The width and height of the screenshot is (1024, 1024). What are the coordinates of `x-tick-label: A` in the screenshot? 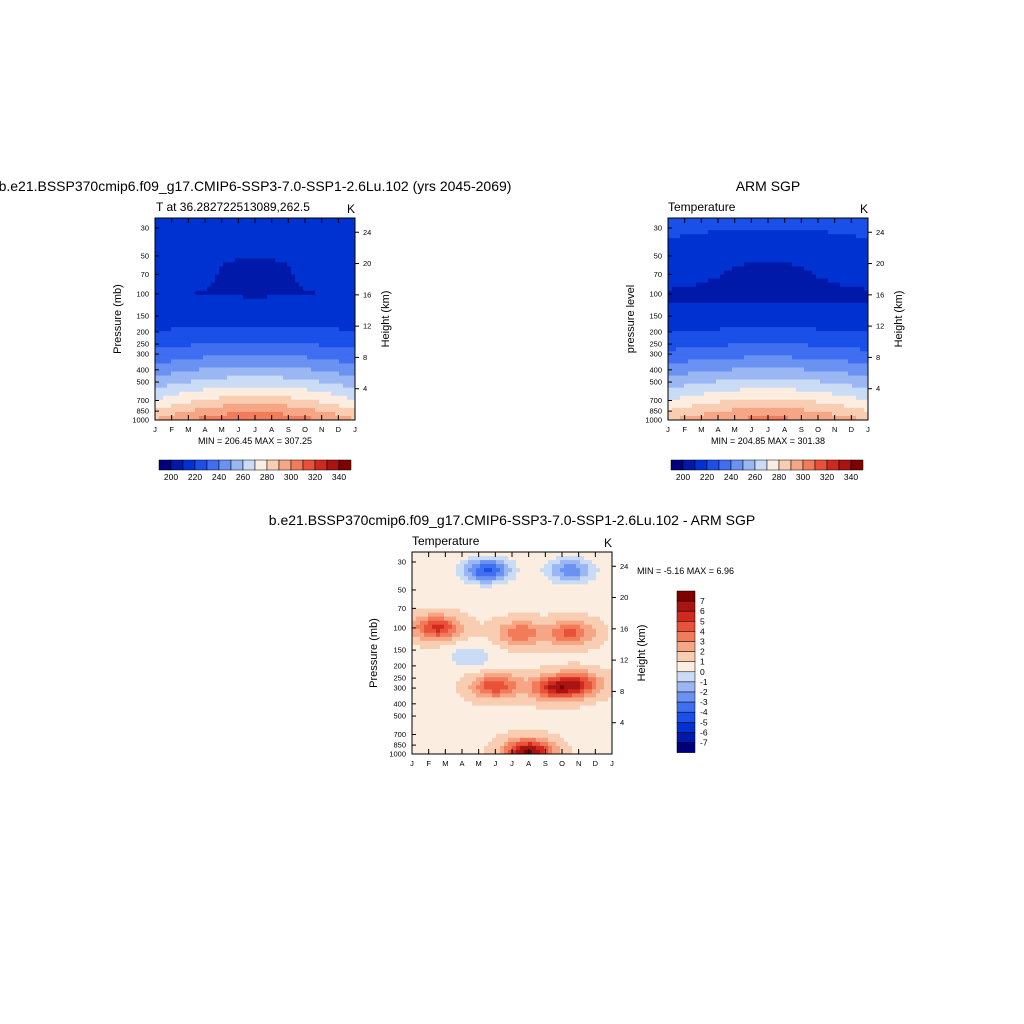 It's located at (271, 429).